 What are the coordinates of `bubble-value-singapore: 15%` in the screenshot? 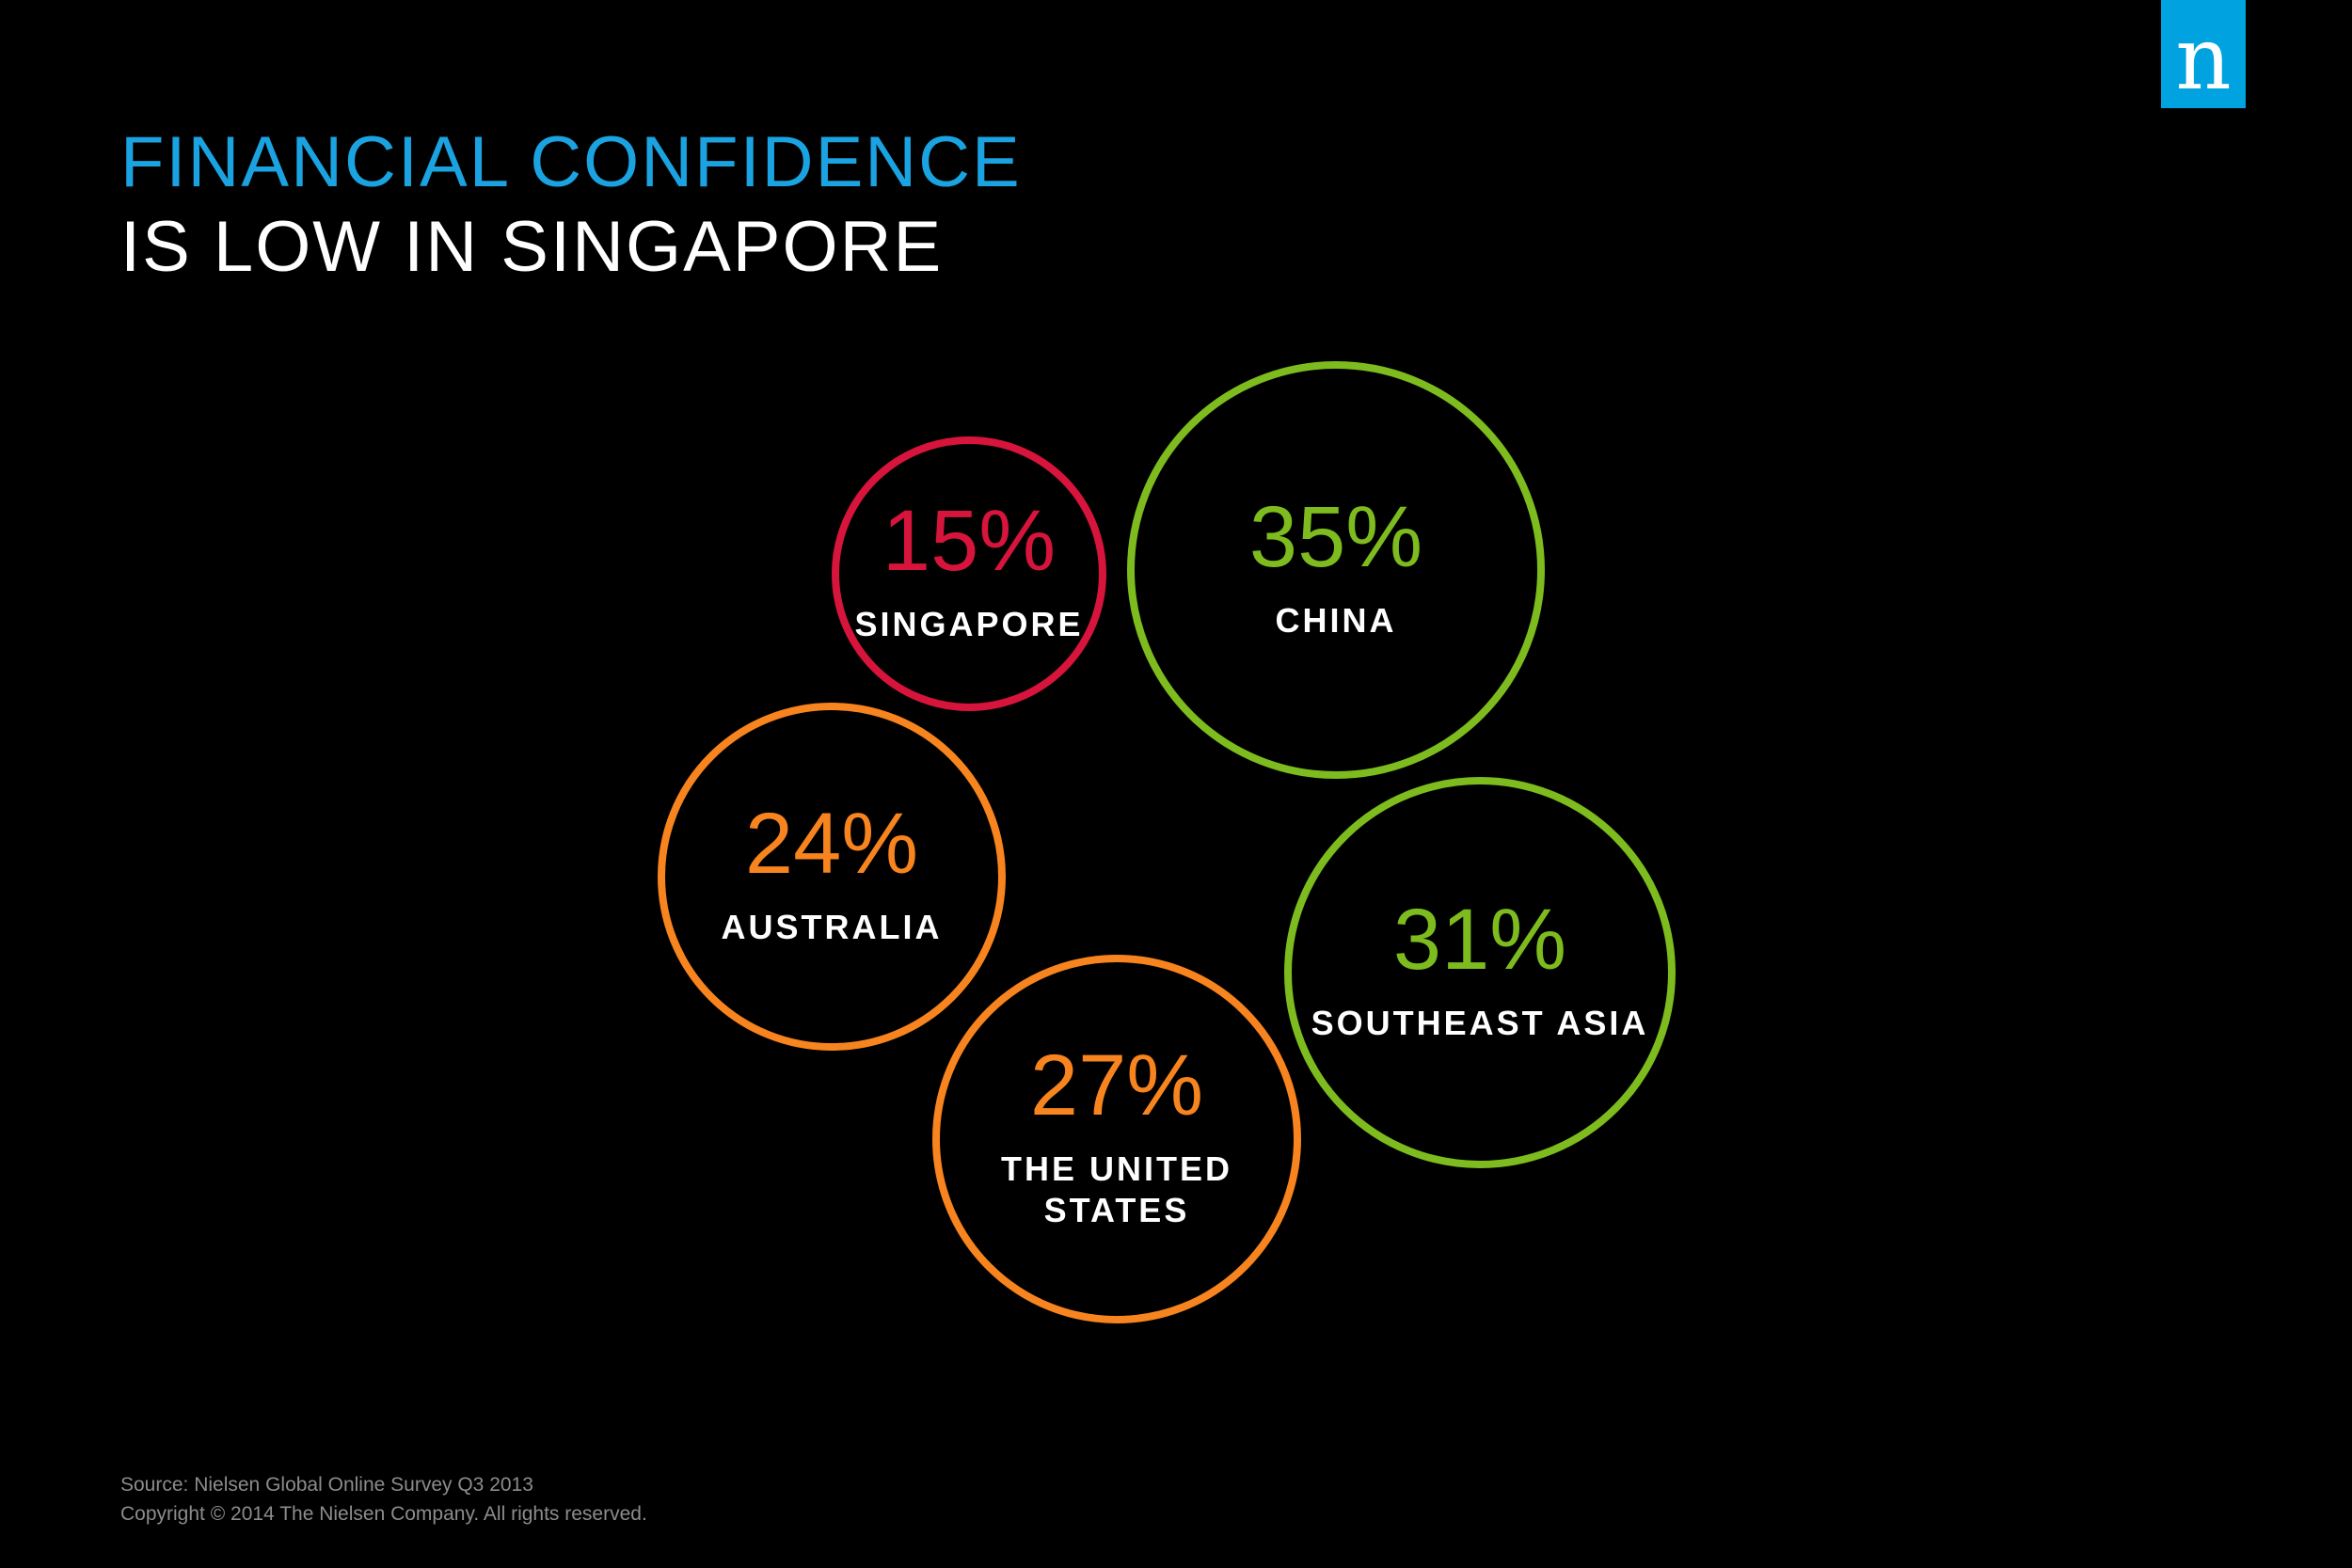 It's located at (969, 541).